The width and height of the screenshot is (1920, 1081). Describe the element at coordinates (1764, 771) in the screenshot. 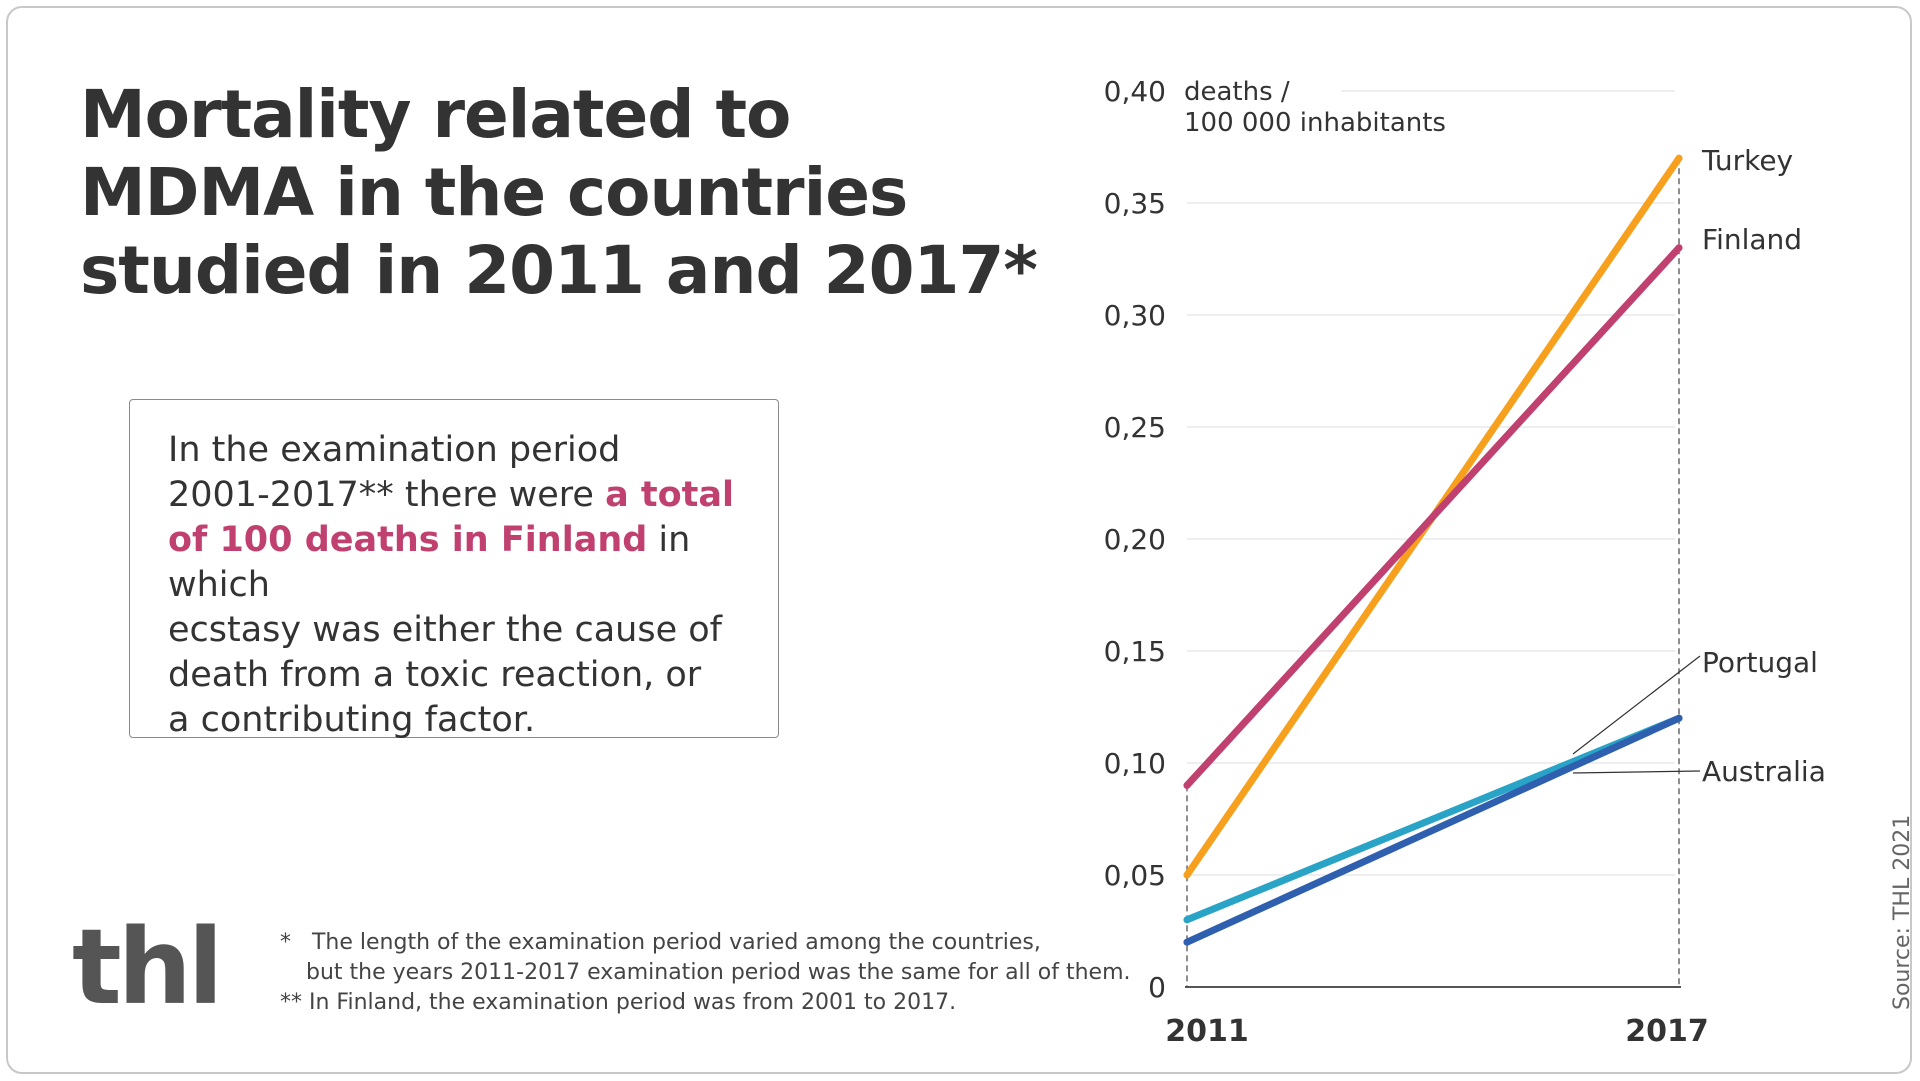

I see `series-label-australia: Australia` at that location.